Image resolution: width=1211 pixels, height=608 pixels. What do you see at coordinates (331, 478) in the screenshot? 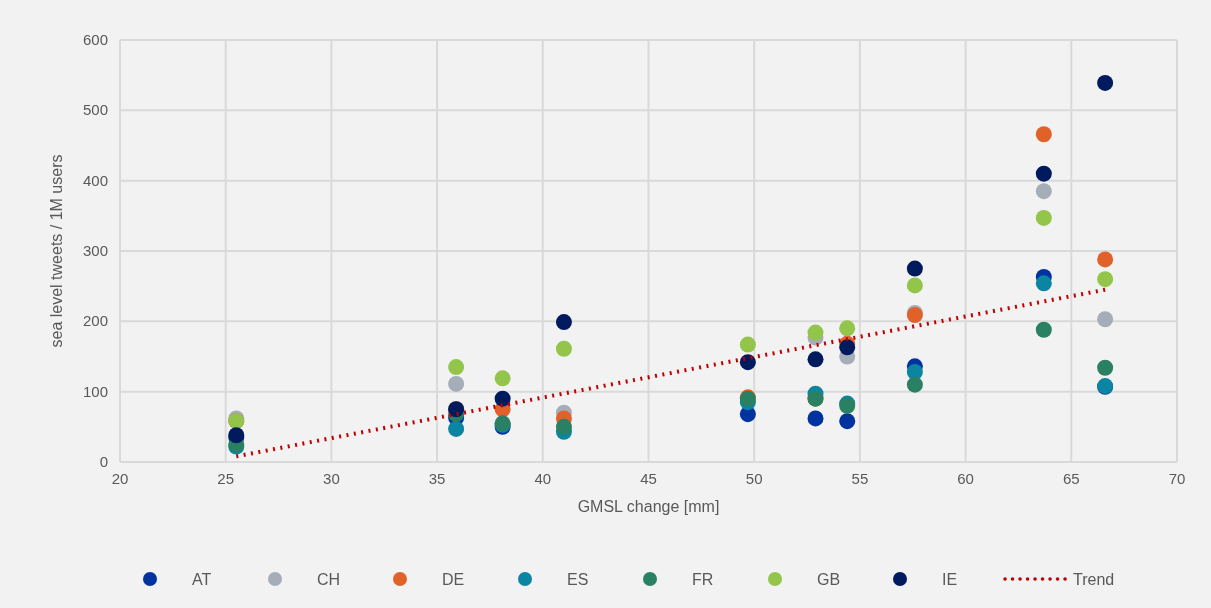
I see `x-tick-label: 30` at bounding box center [331, 478].